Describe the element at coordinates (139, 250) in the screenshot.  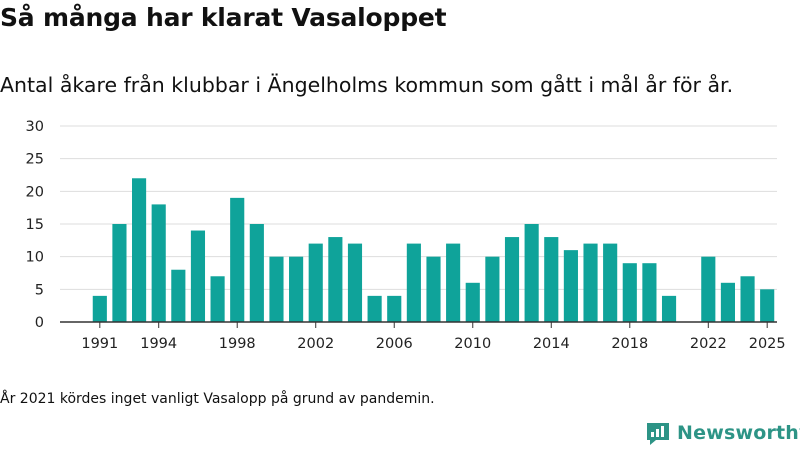
I see `bar-1993` at that location.